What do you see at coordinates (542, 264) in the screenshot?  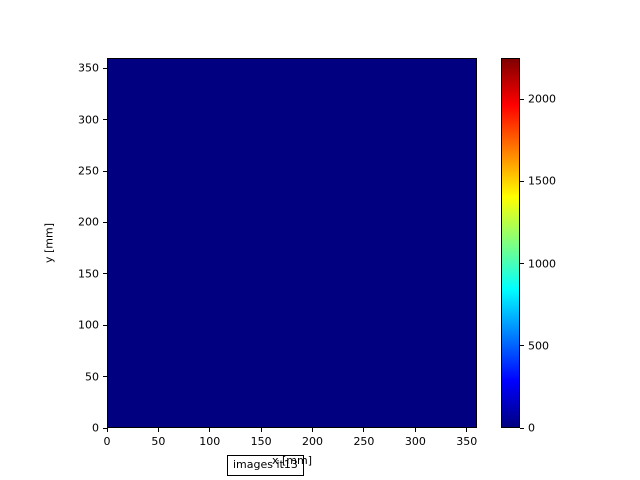 I see `colorbar-tick-label: 1000` at bounding box center [542, 264].